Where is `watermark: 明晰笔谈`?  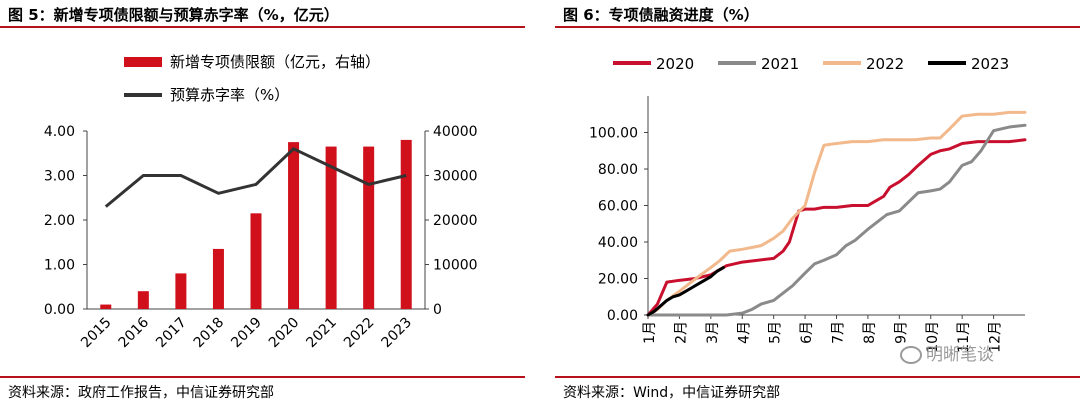 watermark: 明晰笔谈 is located at coordinates (947, 352).